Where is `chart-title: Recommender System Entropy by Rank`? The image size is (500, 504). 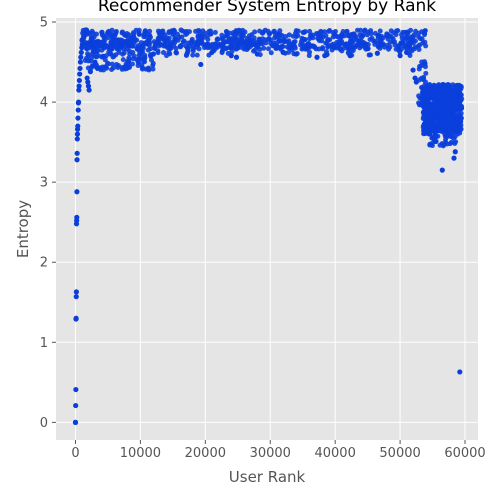 chart-title: Recommender System Entropy by Rank is located at coordinates (267, 8).